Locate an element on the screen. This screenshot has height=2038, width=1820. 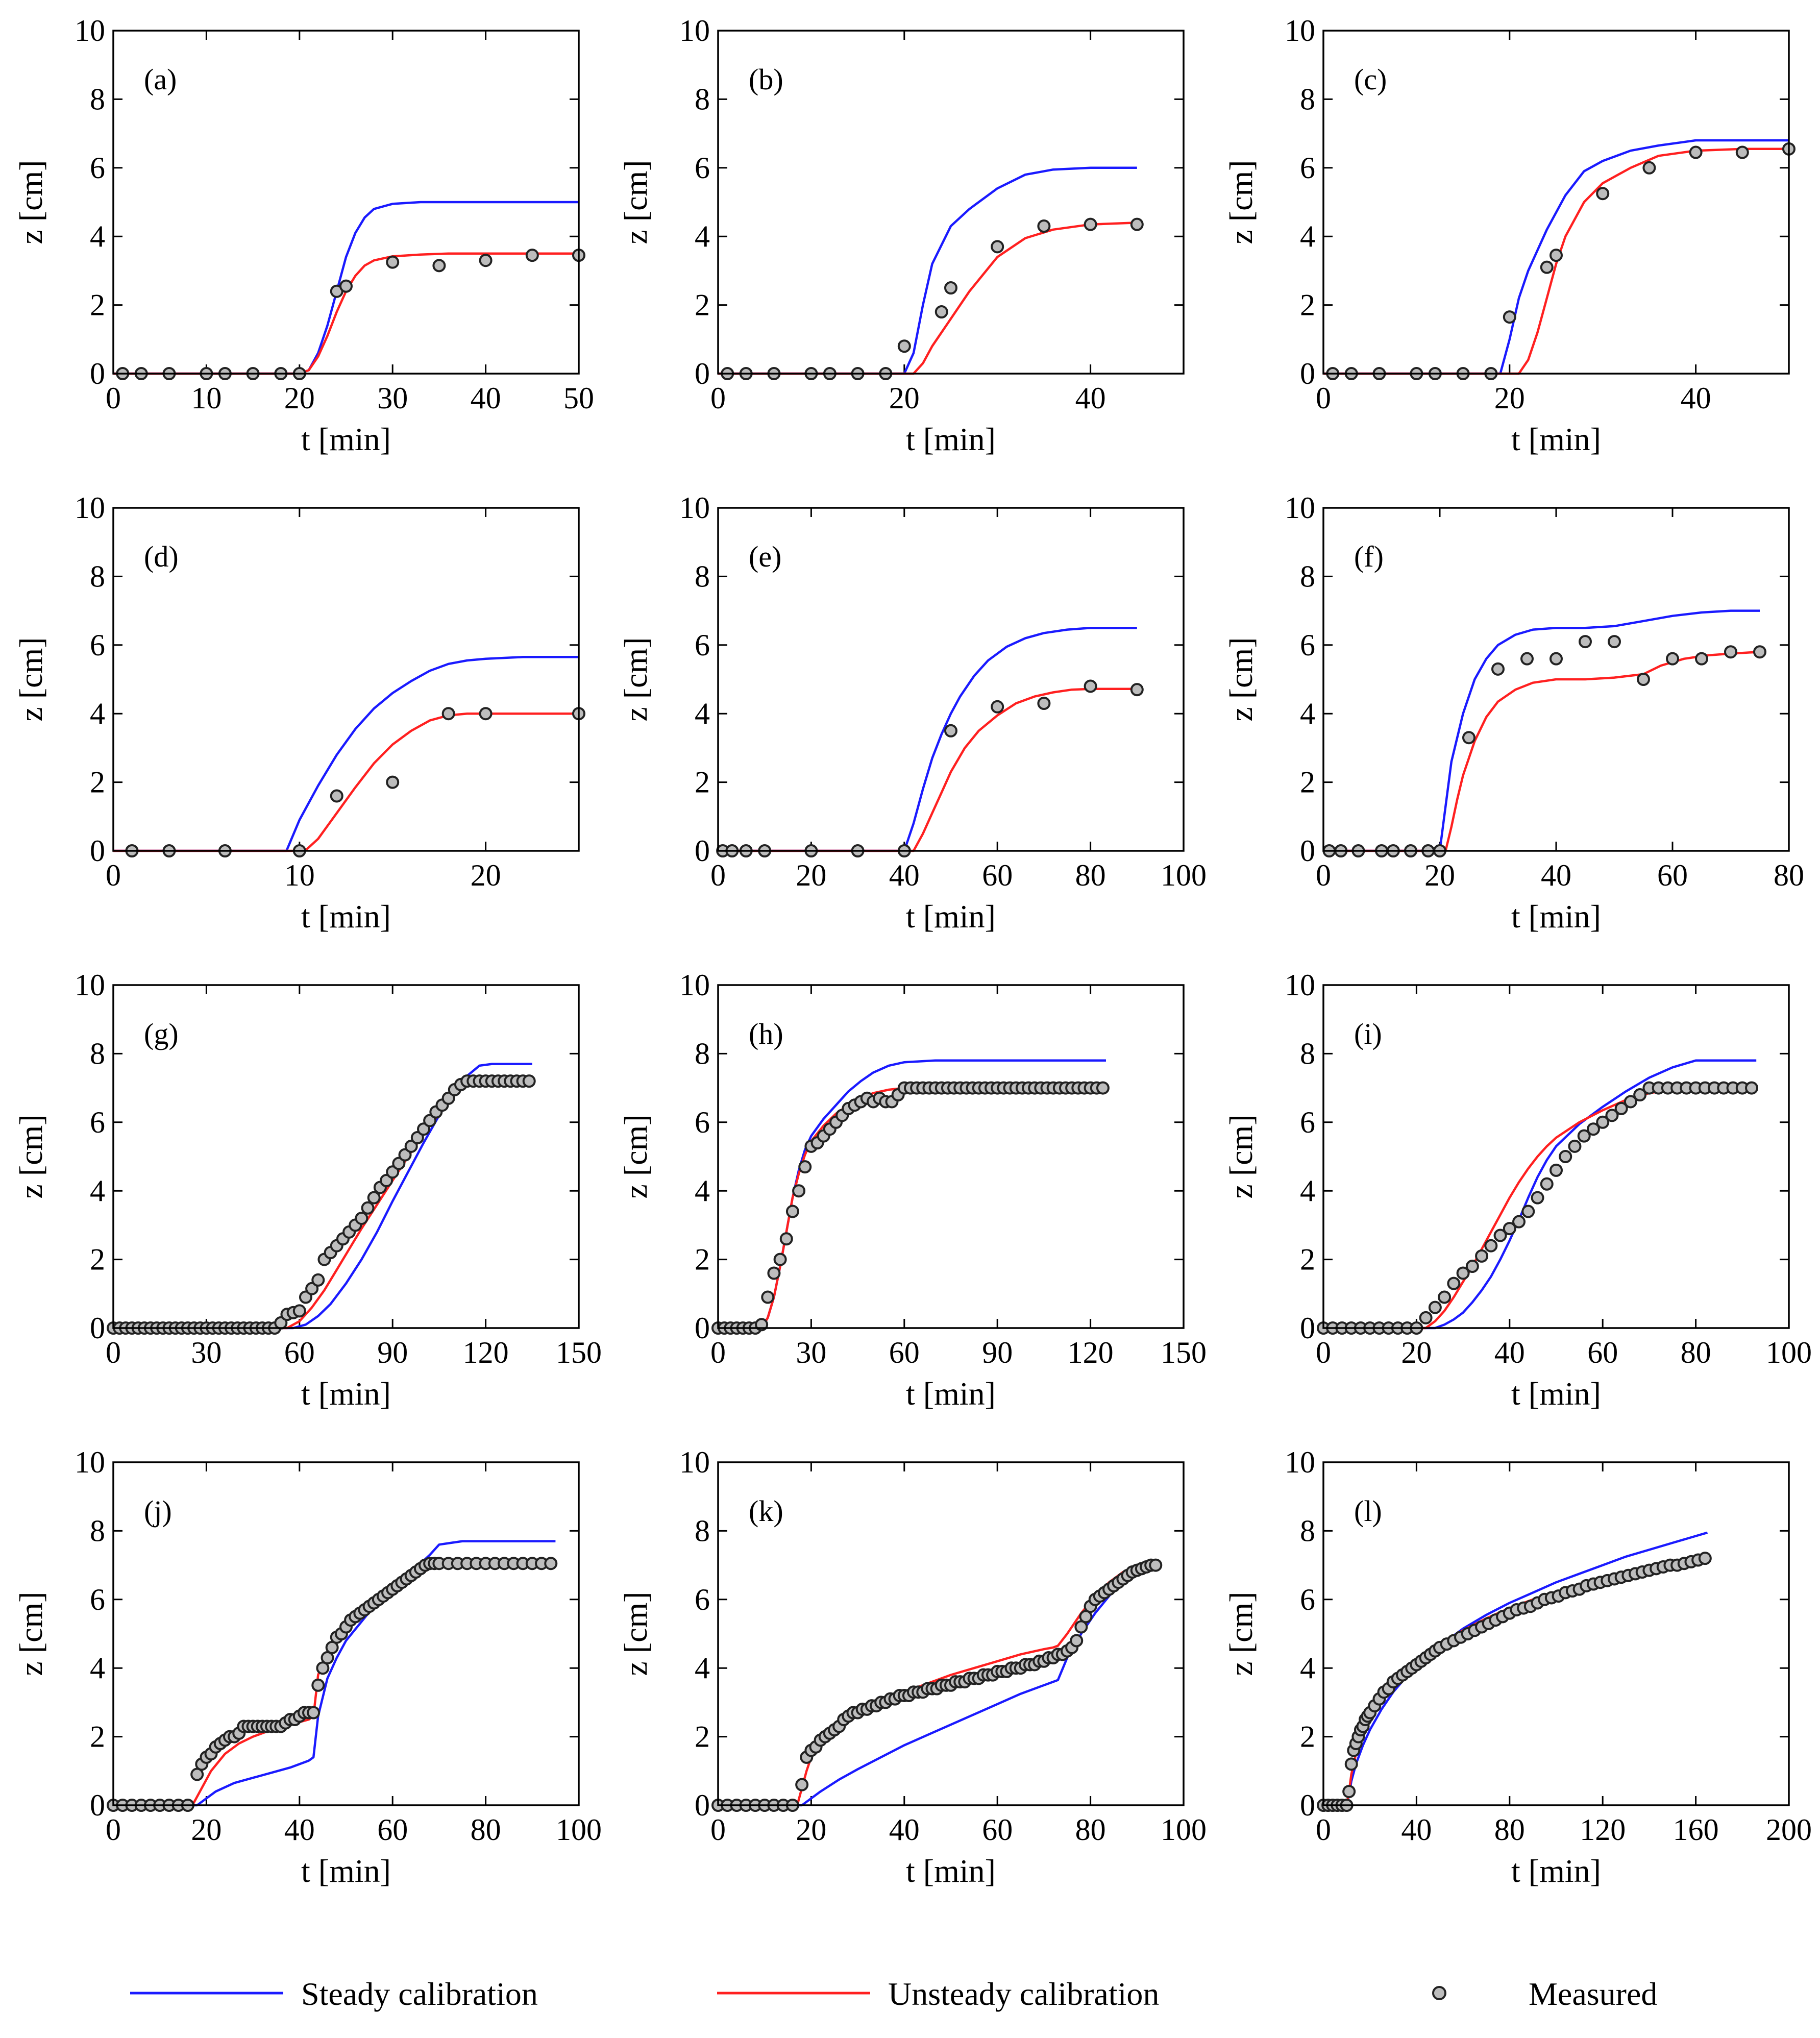
x-tick-label: 120 is located at coordinates (1091, 1352).